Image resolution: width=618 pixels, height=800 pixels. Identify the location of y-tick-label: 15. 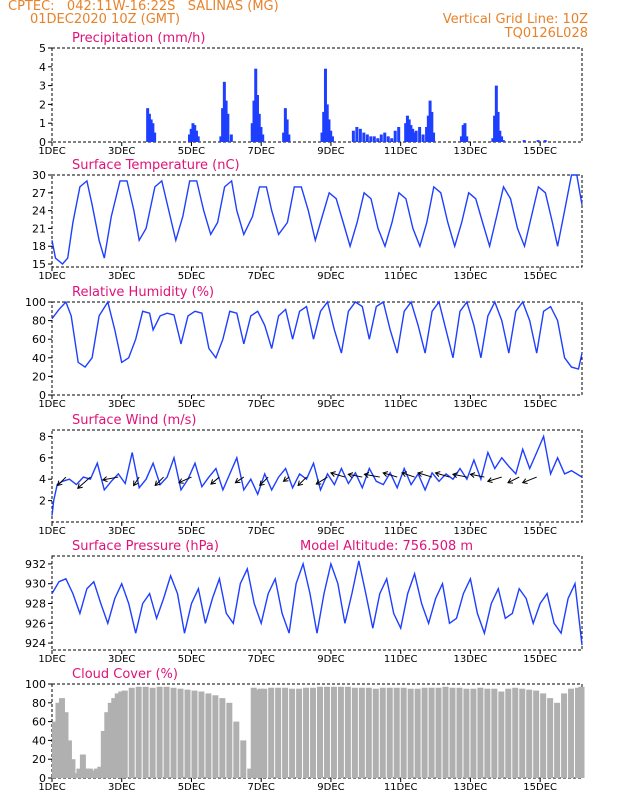
(39, 264).